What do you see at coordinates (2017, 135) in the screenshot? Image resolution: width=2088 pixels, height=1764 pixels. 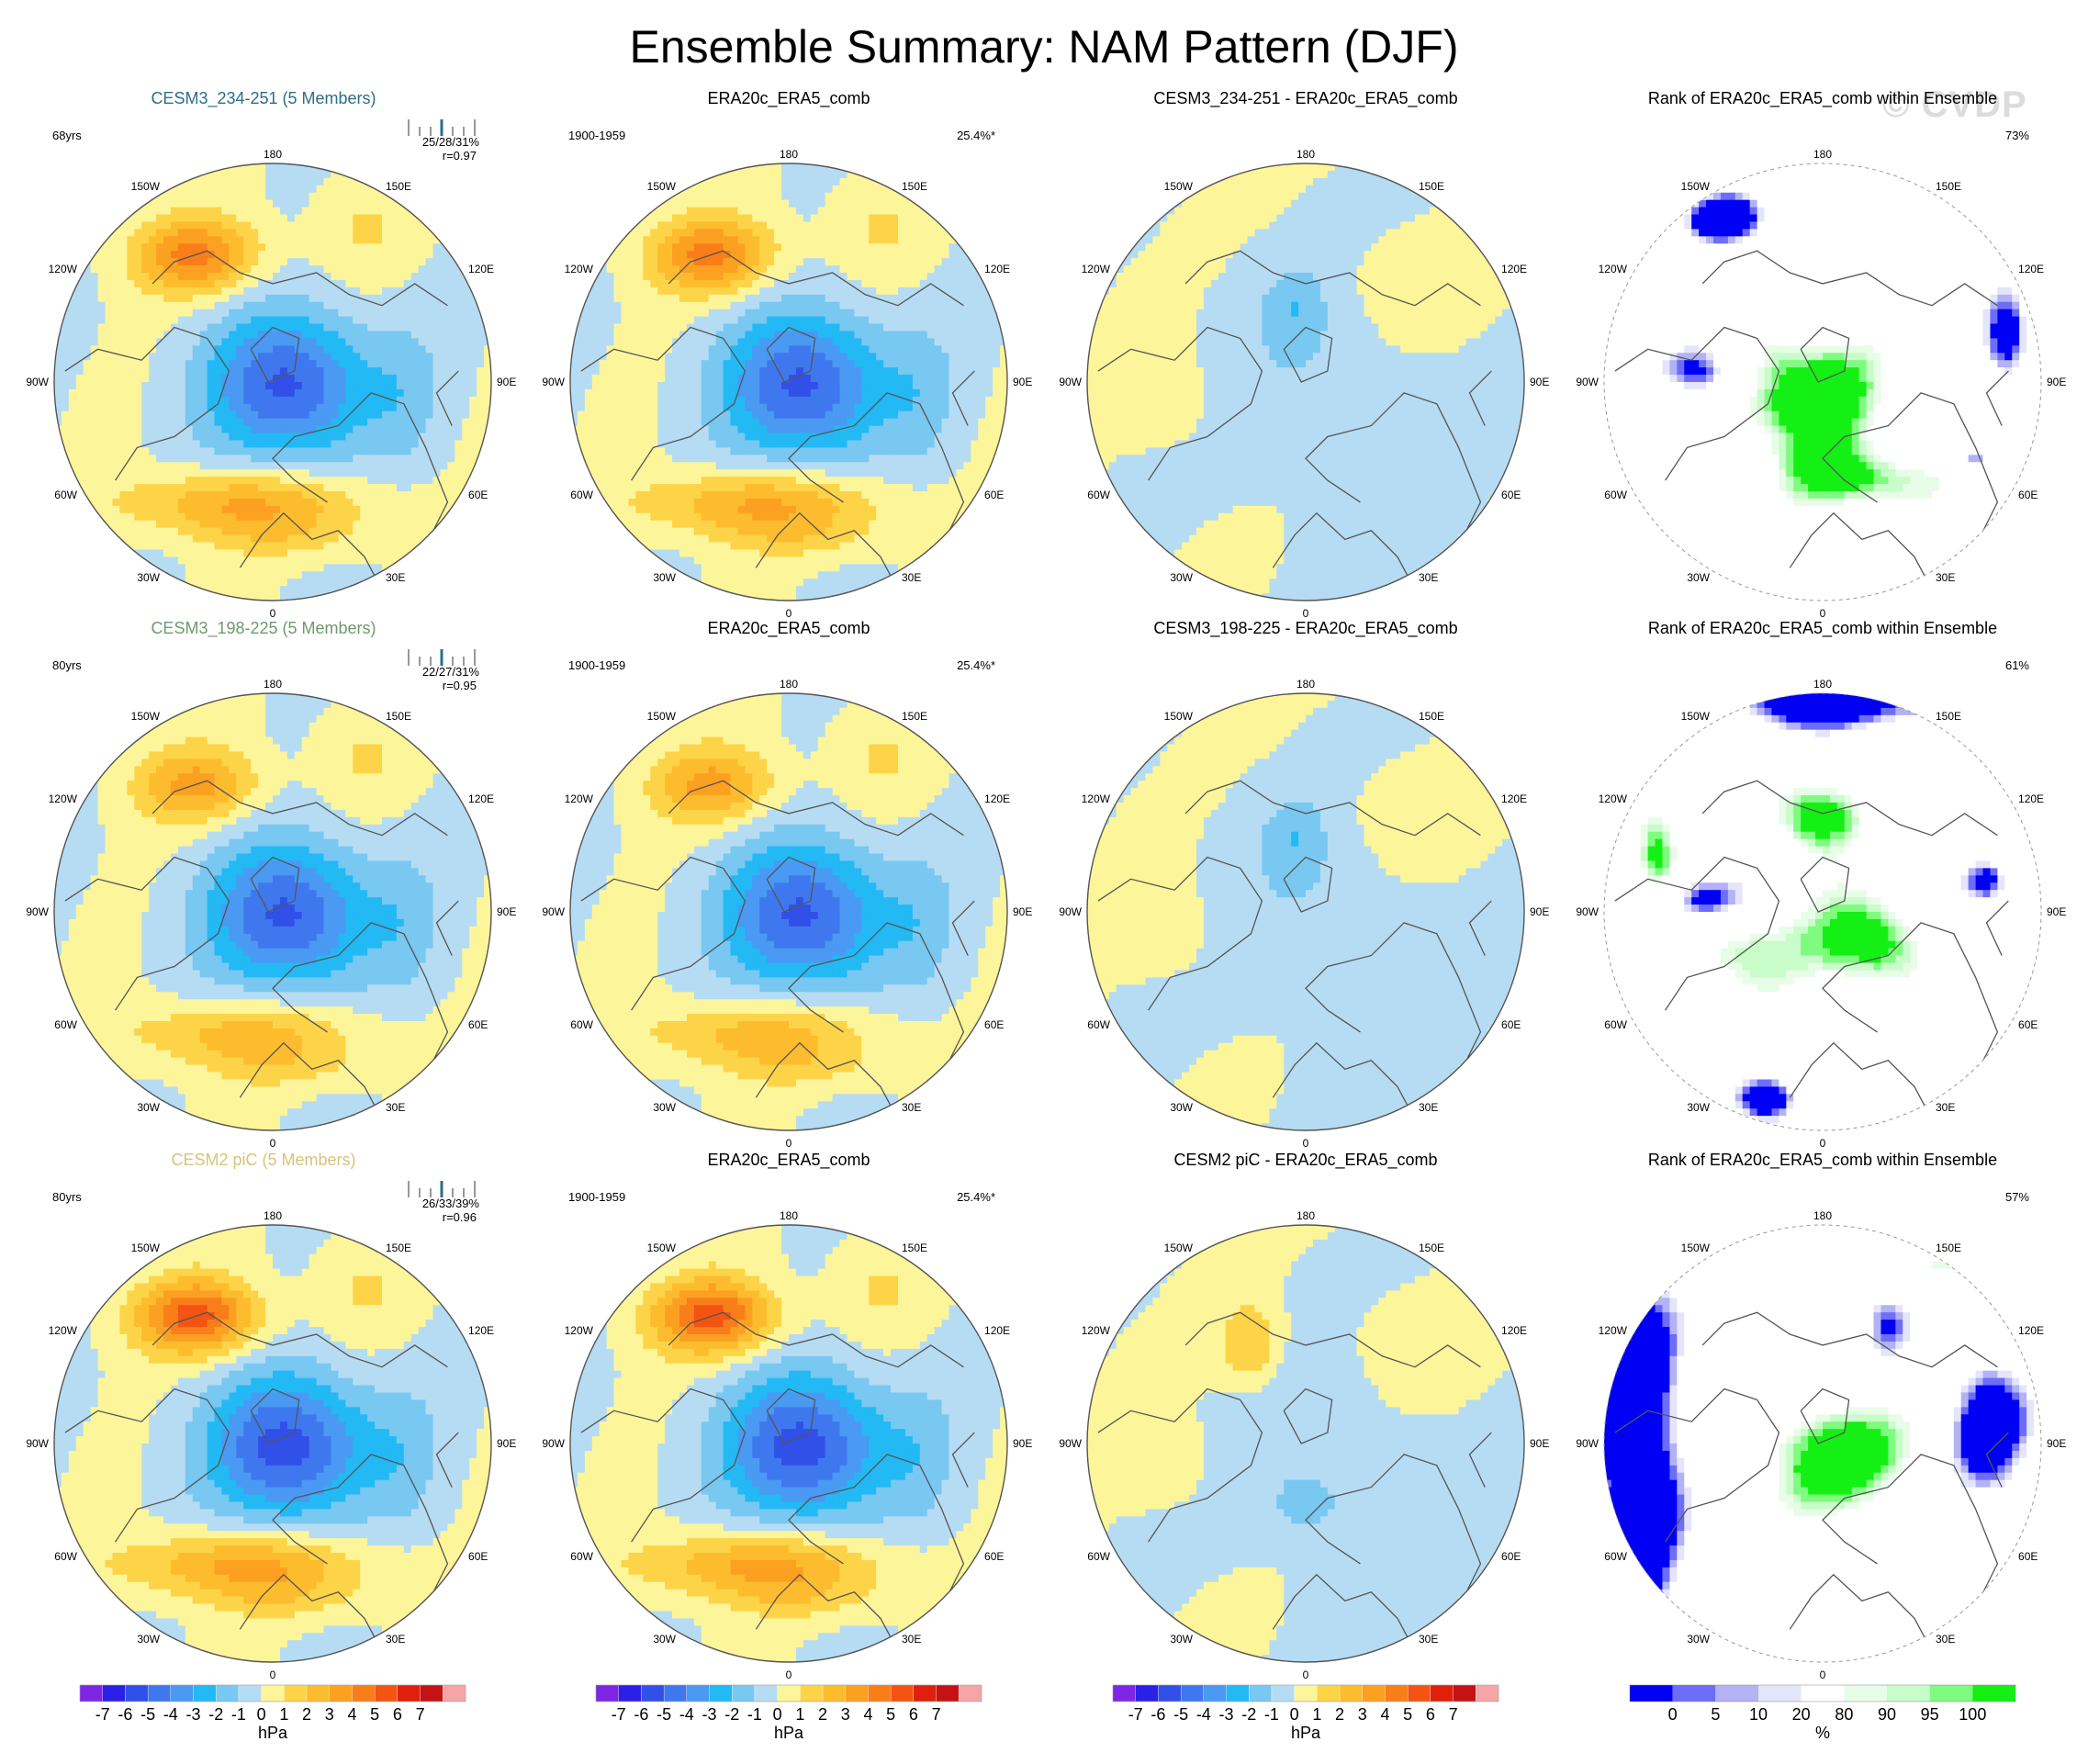 I see `rank-area-pct: 73%` at bounding box center [2017, 135].